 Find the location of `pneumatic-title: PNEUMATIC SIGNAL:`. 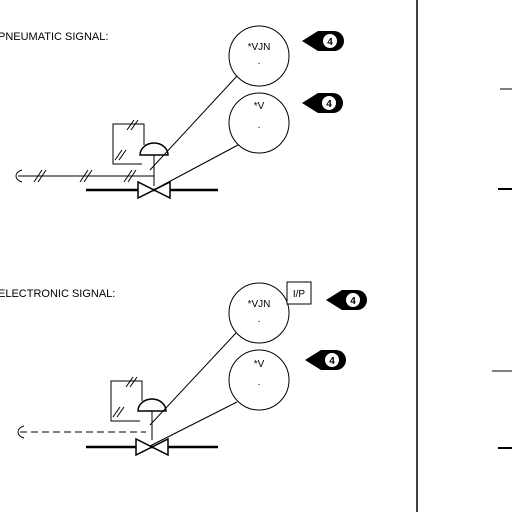

pneumatic-title: PNEUMATIC SIGNAL: is located at coordinates (54, 37).